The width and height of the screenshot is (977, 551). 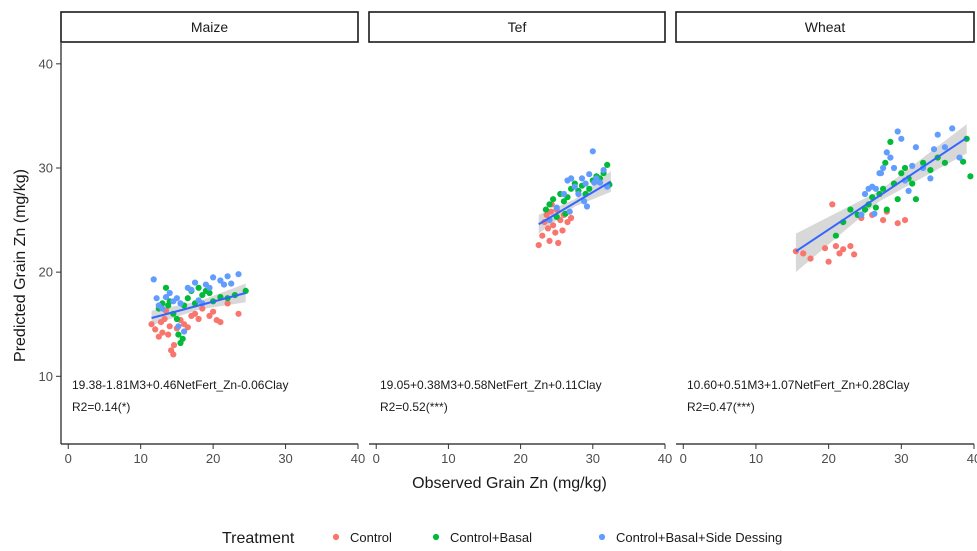 What do you see at coordinates (798, 385) in the screenshot?
I see `regression-equation: 10.60+0.51M3+1.07NetFert_Zn+0.28Clay` at bounding box center [798, 385].